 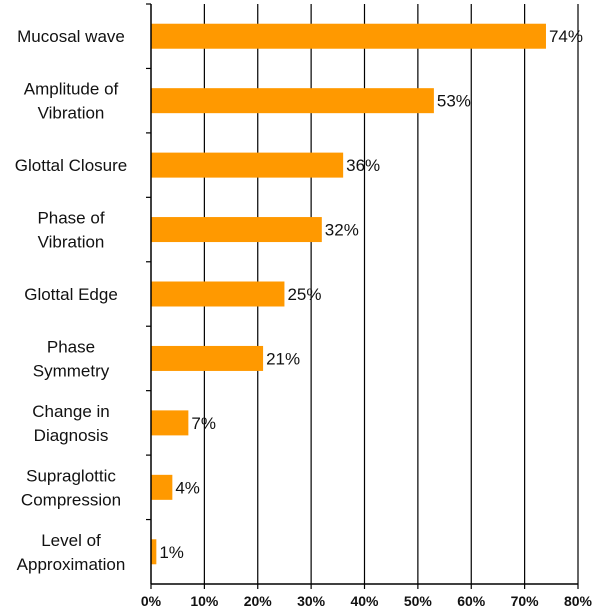 I want to click on category-label: Supraglottic Compression, so click(x=71, y=487).